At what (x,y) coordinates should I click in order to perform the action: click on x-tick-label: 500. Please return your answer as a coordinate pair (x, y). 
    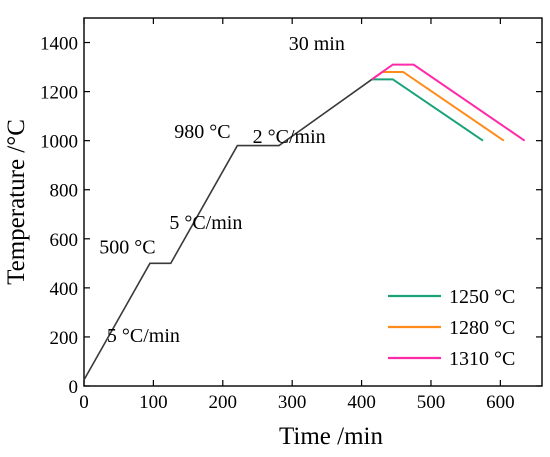
    Looking at the image, I should click on (431, 402).